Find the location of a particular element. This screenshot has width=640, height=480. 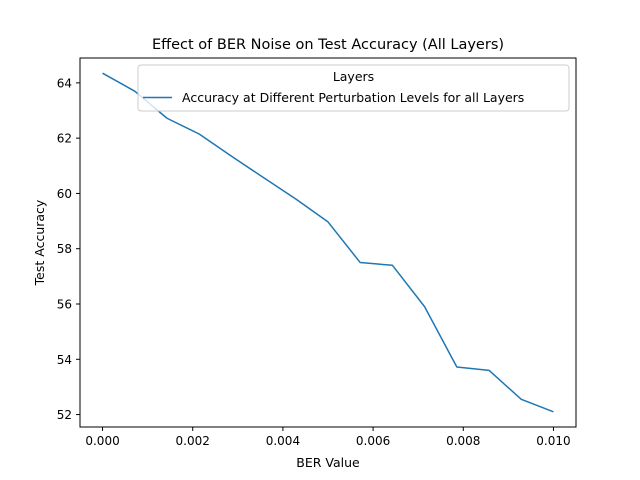

x-tick-label: 0.000 is located at coordinates (102, 441).